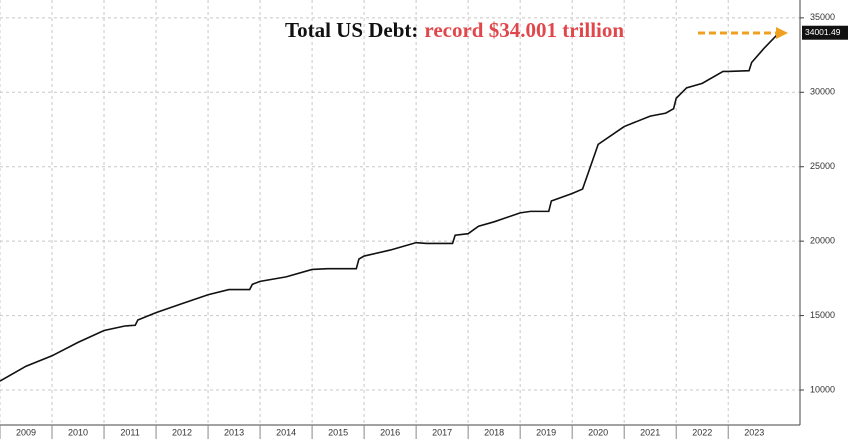  Describe the element at coordinates (26, 432) in the screenshot. I see `x-tick-label: 2009` at that location.